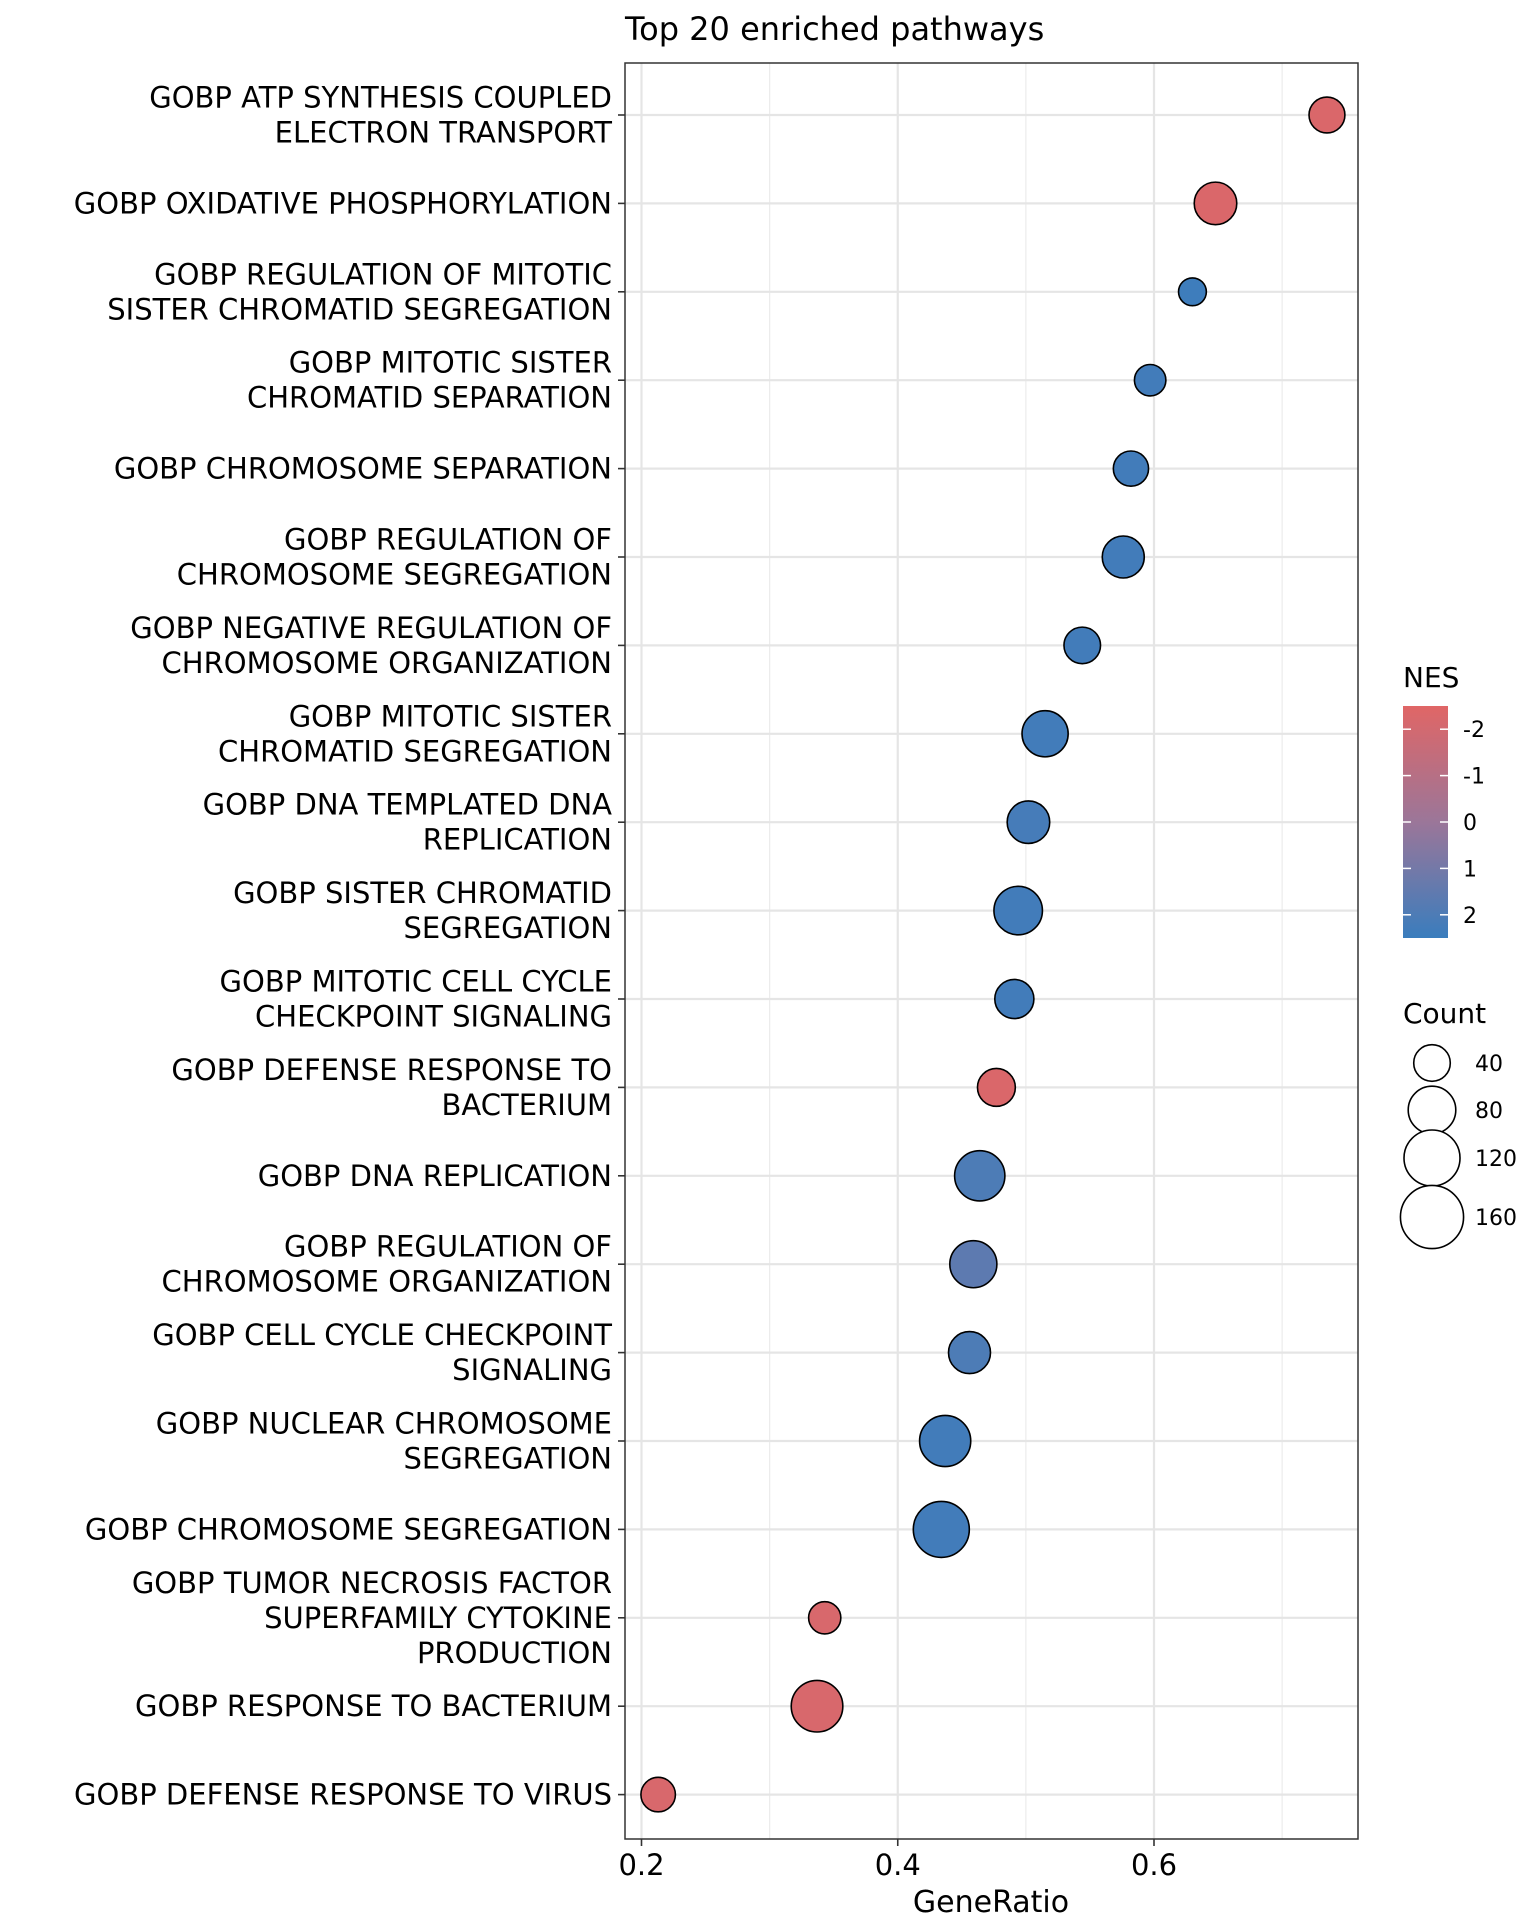  I want to click on count-legend-title: Count, so click(1444, 1013).